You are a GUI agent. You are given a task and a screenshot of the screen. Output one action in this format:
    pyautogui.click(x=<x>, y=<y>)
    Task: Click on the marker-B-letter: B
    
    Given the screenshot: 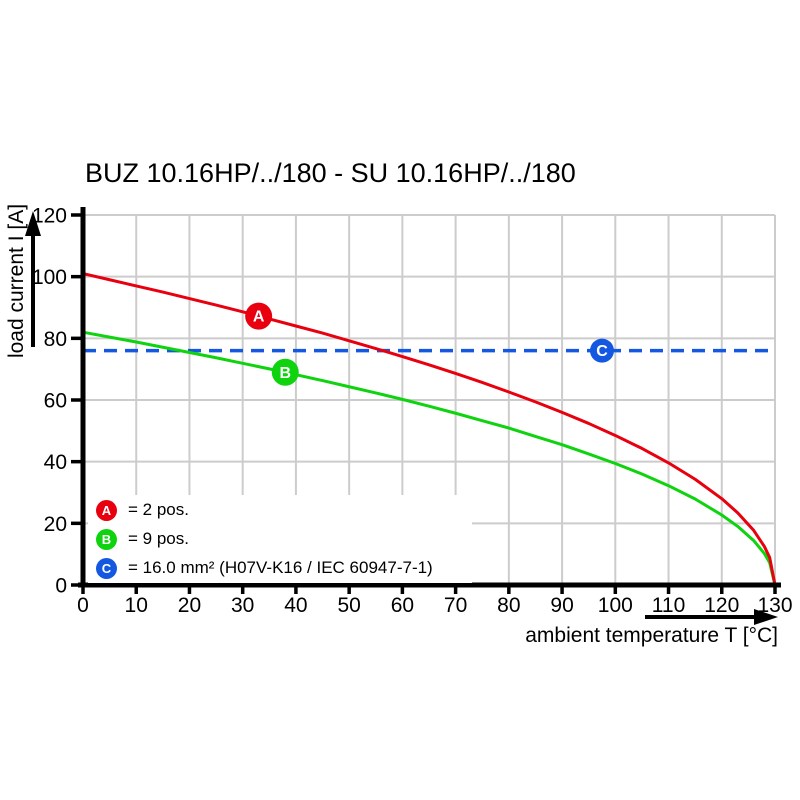 What is the action you would take?
    pyautogui.click(x=285, y=373)
    